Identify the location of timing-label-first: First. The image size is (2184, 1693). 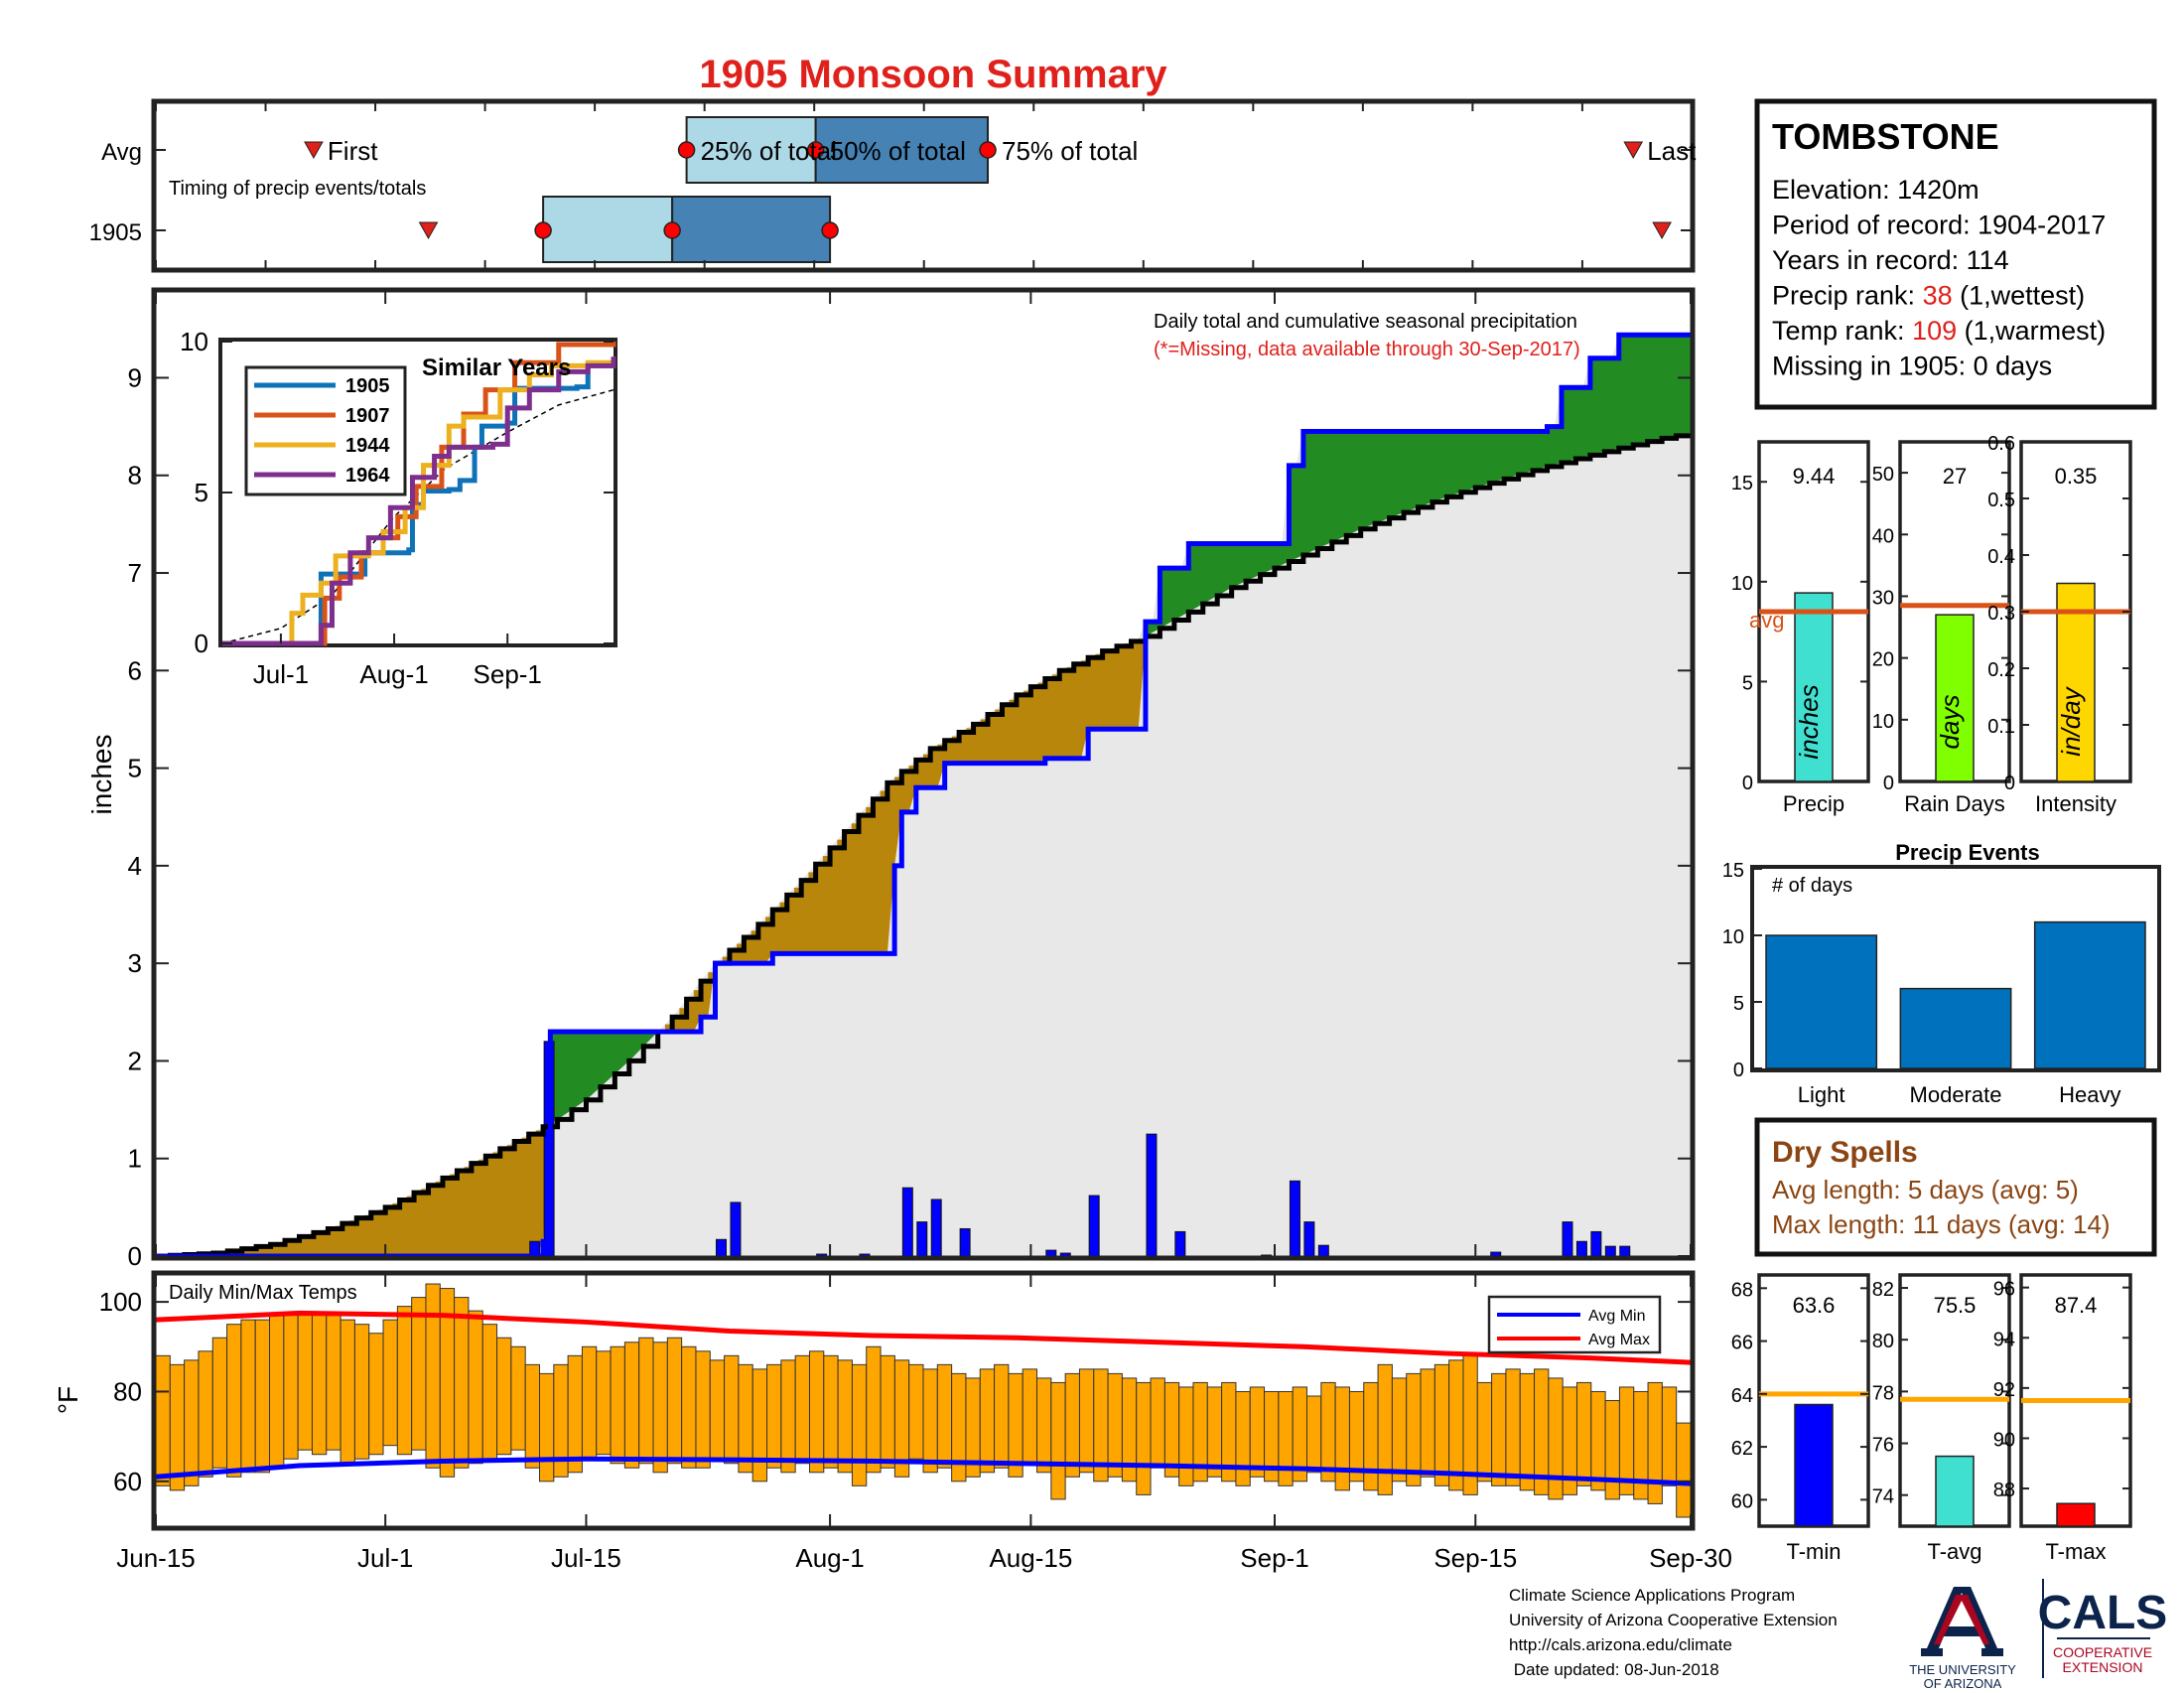
(353, 151).